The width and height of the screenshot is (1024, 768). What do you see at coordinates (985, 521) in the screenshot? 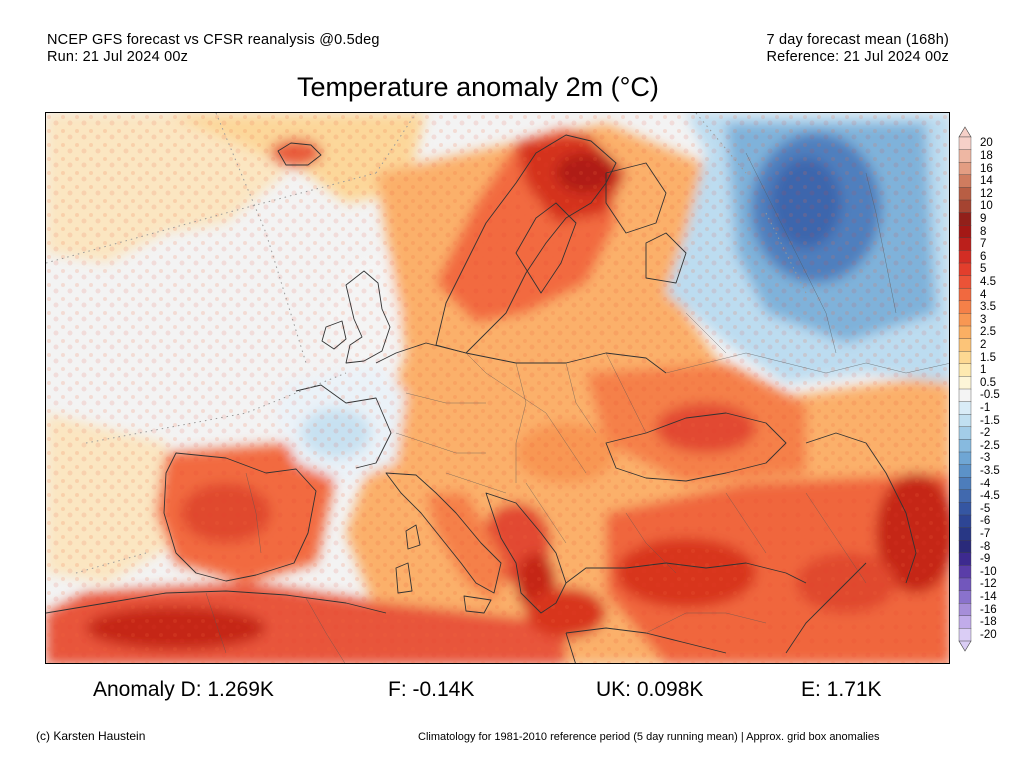
I see `colorbar-label: -6` at bounding box center [985, 521].